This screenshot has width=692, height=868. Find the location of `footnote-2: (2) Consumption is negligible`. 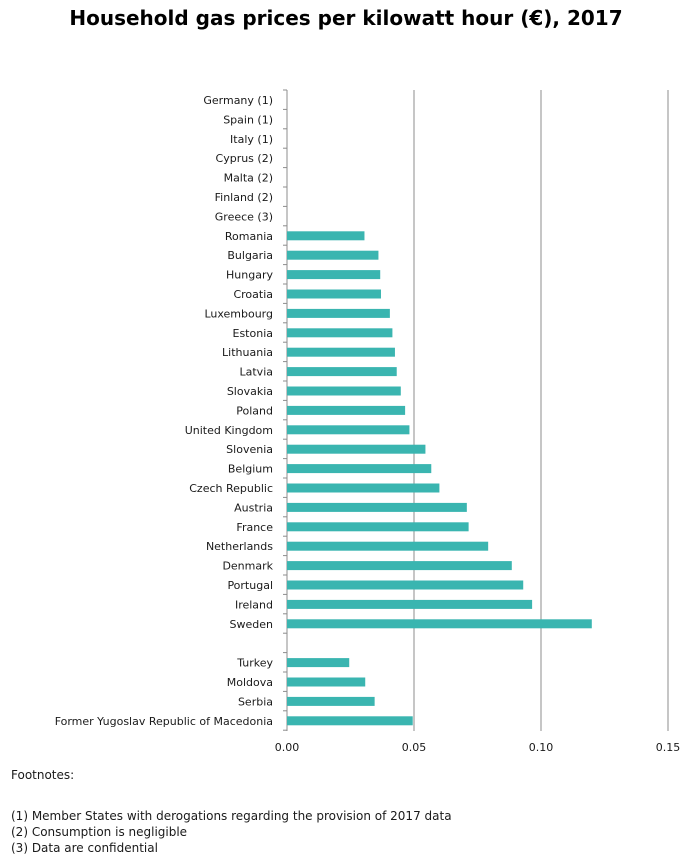

footnote-2: (2) Consumption is negligible is located at coordinates (99, 832).